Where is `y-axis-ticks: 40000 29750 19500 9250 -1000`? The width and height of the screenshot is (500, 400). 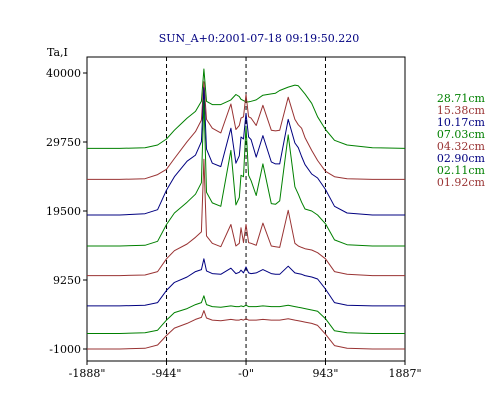
y-axis-ticks: 40000 29750 19500 9250 -1000 is located at coordinates (66, 211).